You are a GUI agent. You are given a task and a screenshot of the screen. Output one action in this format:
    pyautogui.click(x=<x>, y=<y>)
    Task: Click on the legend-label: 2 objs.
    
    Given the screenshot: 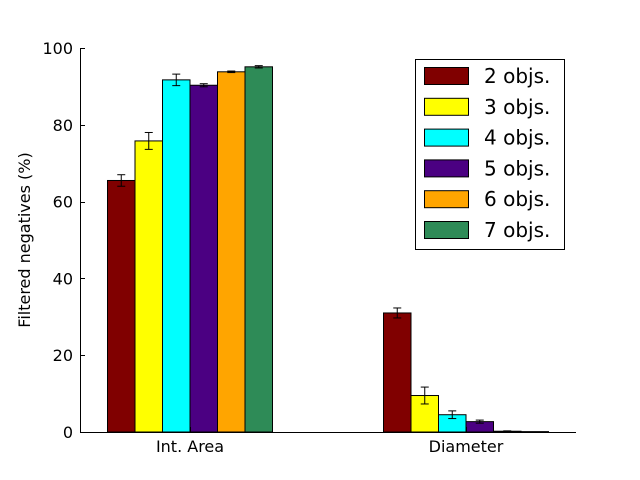 What is the action you would take?
    pyautogui.click(x=517, y=76)
    